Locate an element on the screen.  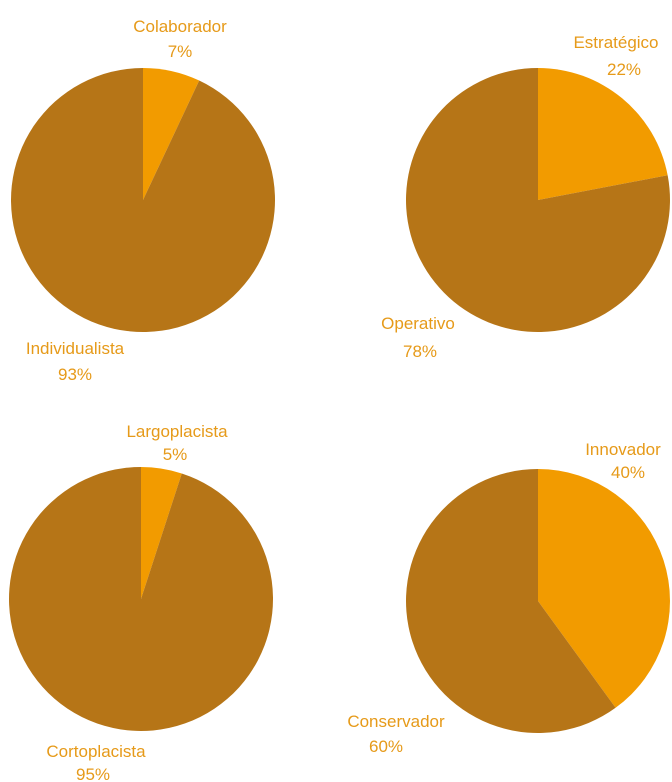
slice-operativo is located at coordinates (537, 200).